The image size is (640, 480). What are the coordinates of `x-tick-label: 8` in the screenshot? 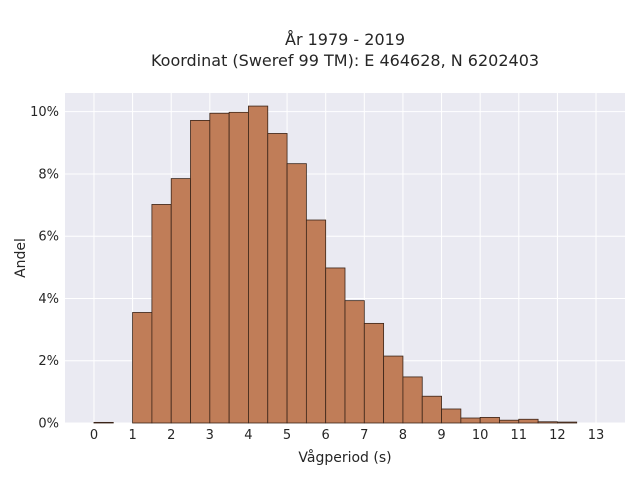 It's located at (403, 435).